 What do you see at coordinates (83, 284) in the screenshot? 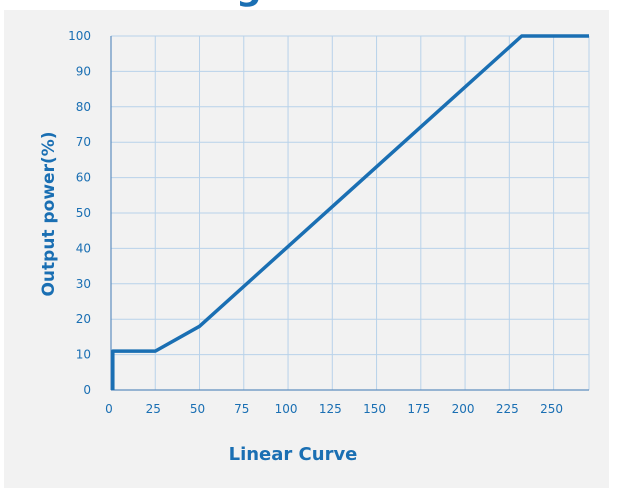
I see `y-tick-label: 30` at bounding box center [83, 284].